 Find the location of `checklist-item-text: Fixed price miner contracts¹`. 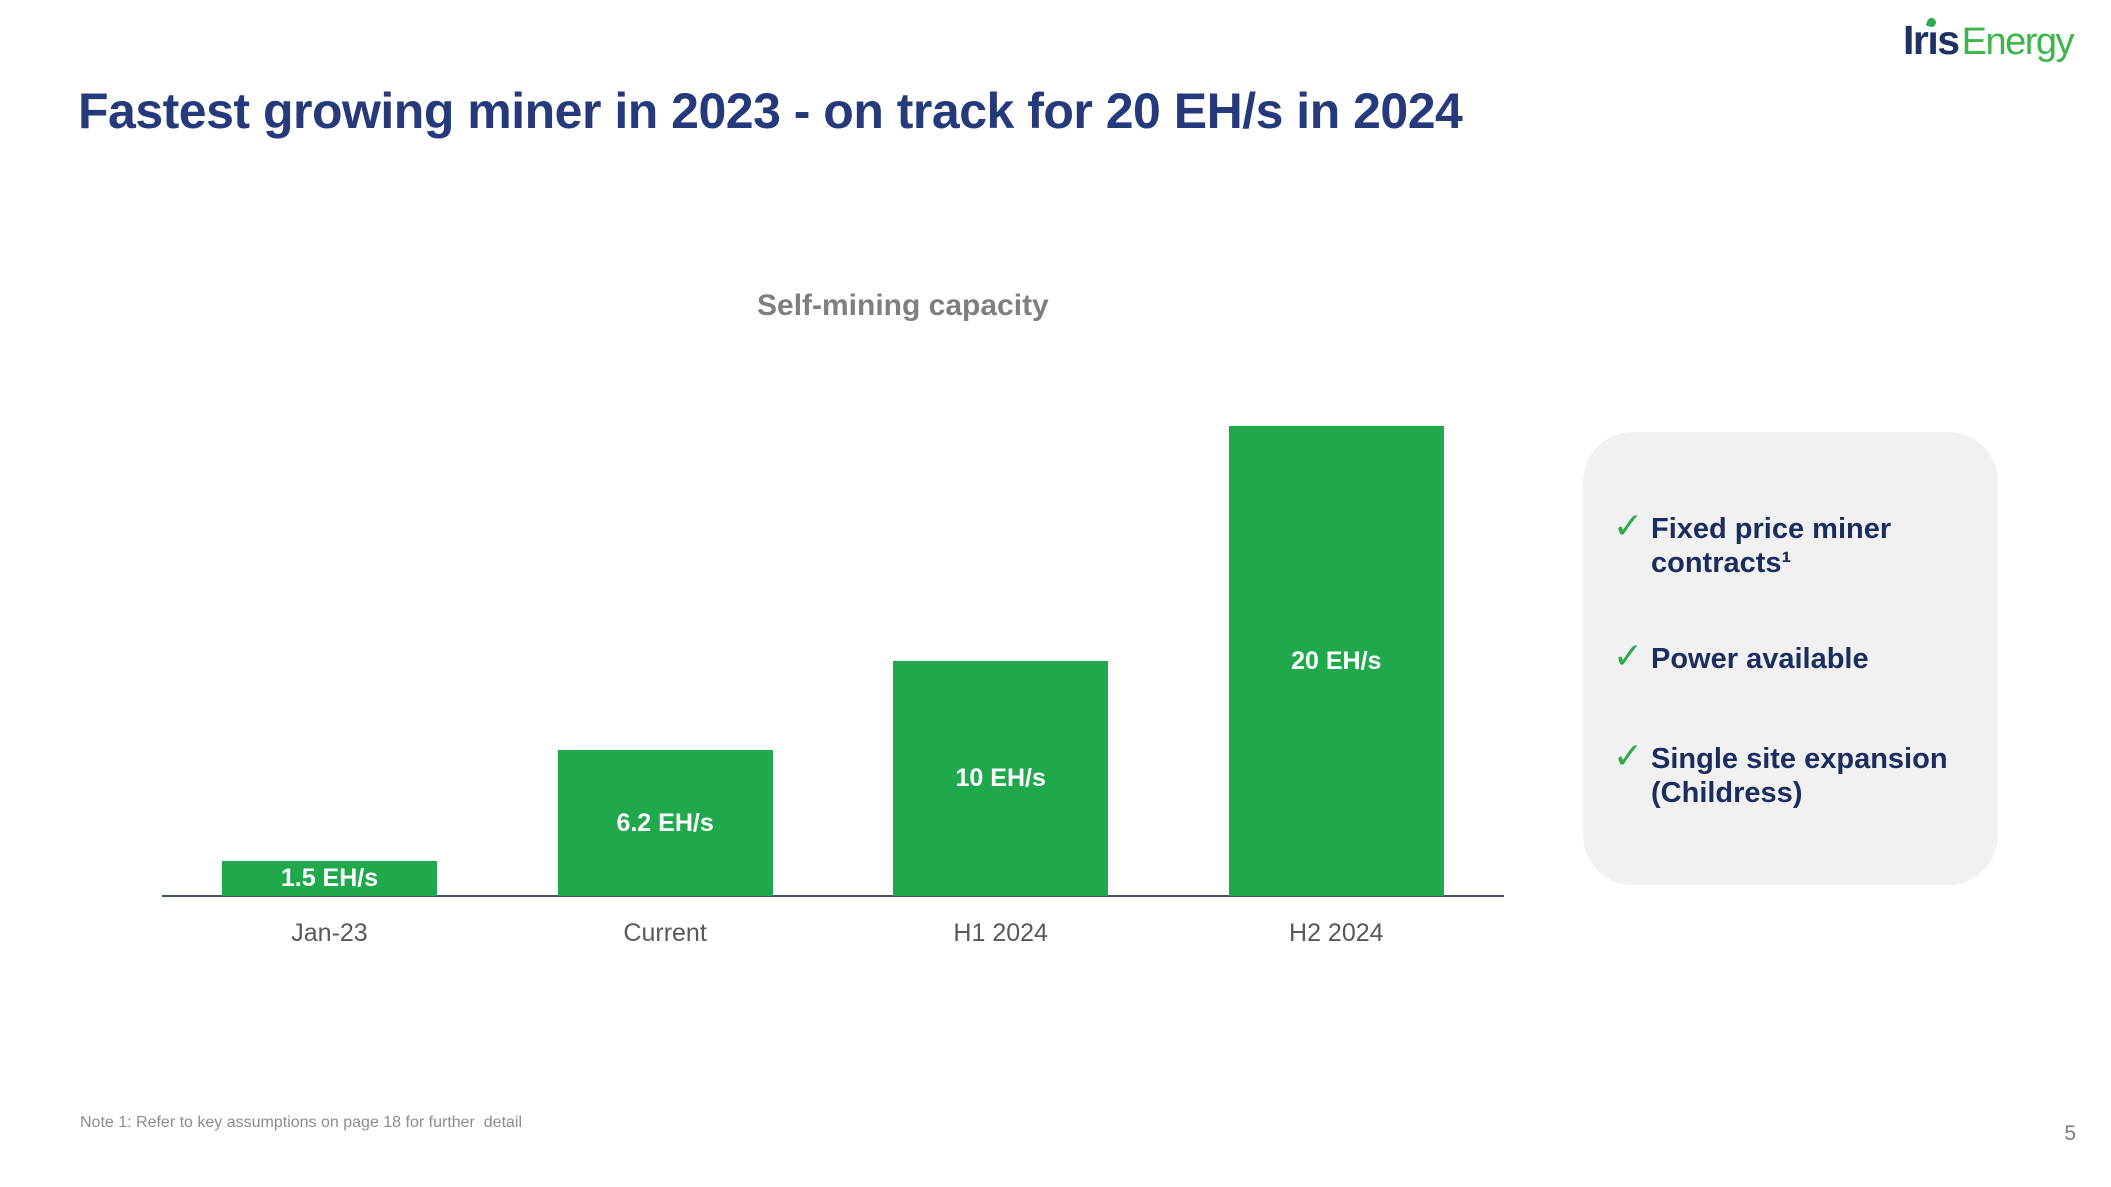

checklist-item-text: Fixed price miner contracts¹ is located at coordinates (1771, 546).